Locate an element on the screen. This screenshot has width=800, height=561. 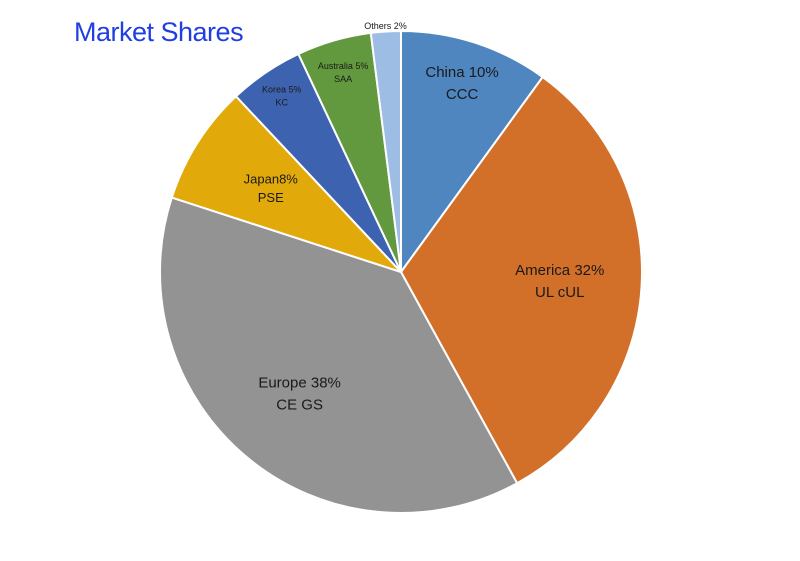
data-label: China 10% is located at coordinates (461, 72).